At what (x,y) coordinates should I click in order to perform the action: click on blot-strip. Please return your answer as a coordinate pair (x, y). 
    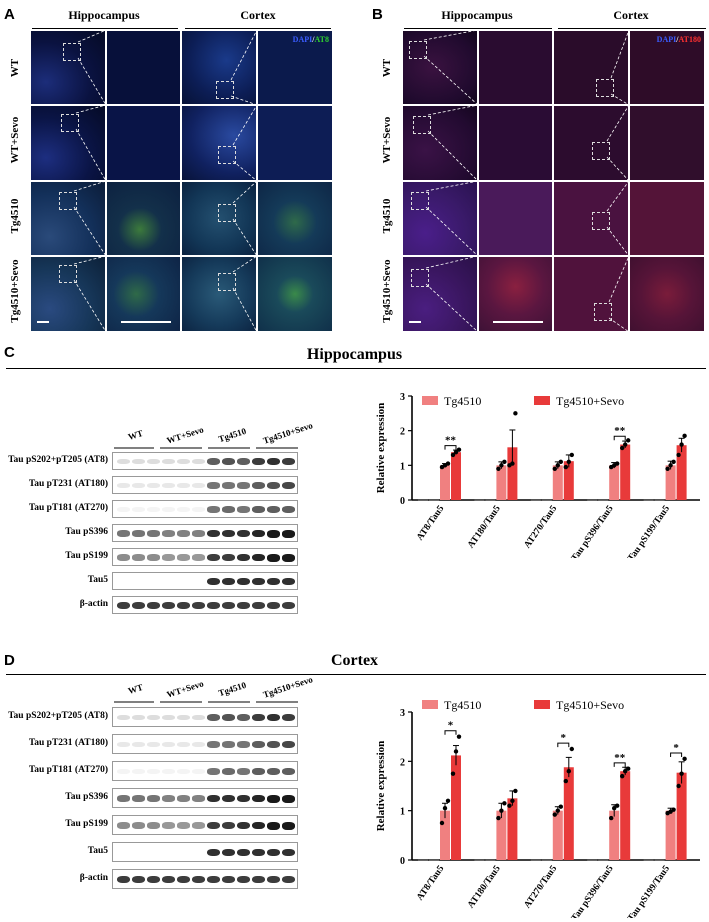
    Looking at the image, I should click on (205, 485).